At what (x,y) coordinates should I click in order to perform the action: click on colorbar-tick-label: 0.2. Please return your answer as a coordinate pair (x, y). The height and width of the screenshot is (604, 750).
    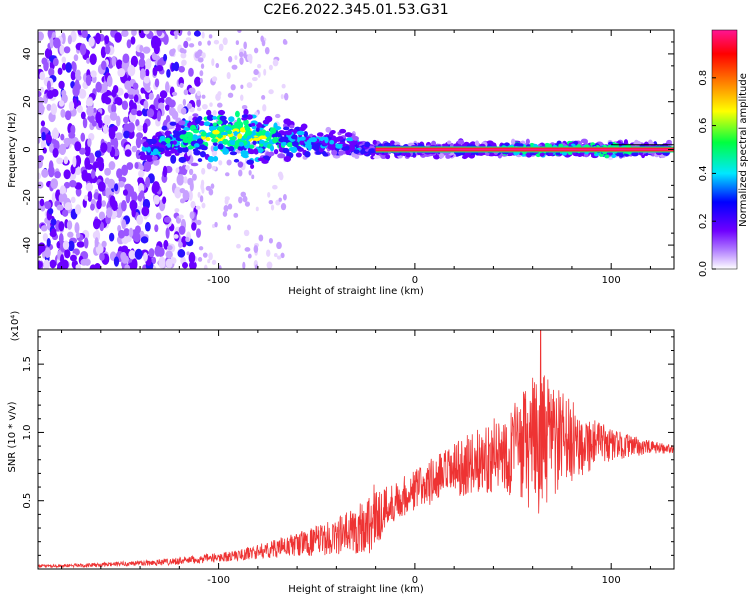
    Looking at the image, I should click on (703, 221).